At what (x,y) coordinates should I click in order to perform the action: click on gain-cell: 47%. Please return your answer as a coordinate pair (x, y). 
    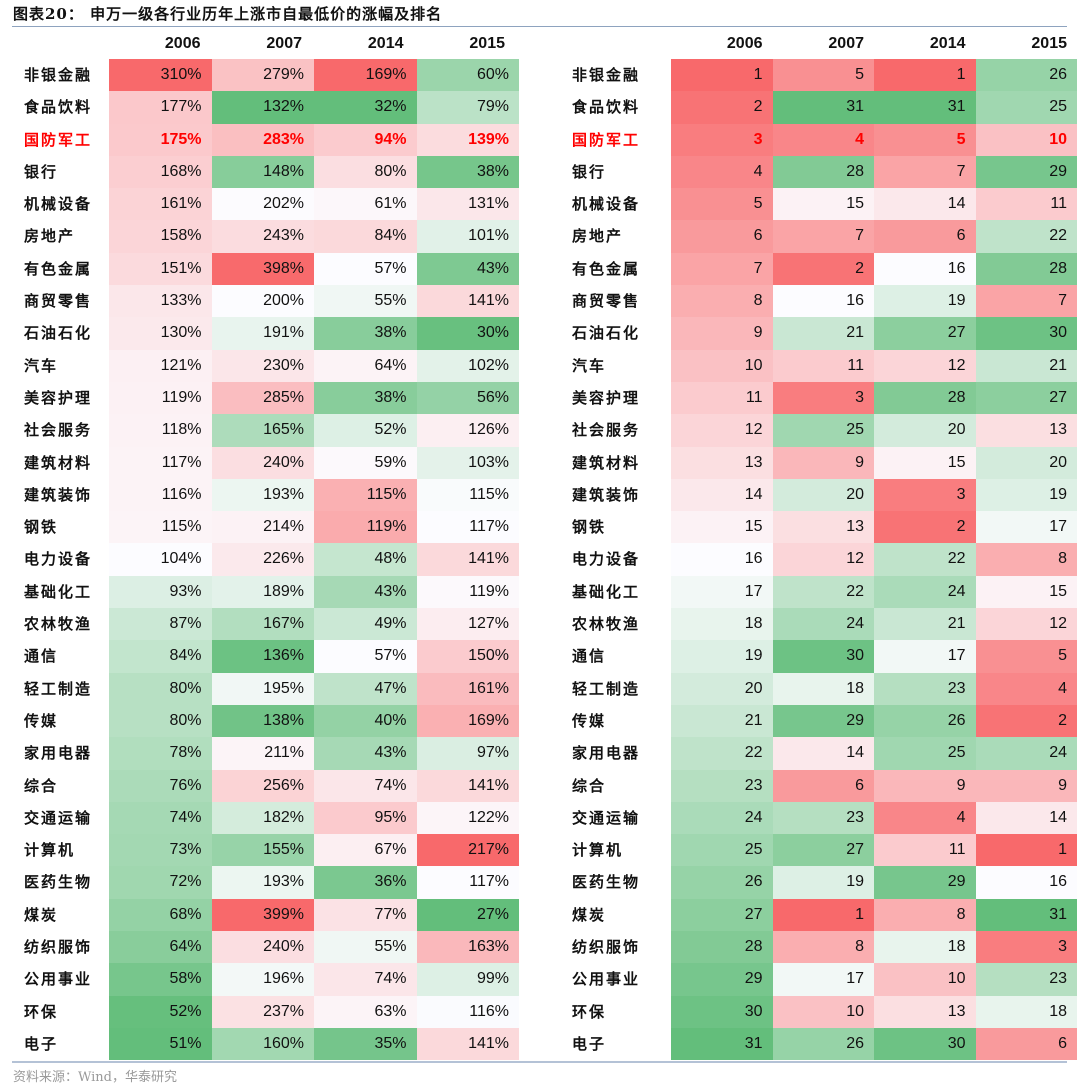
    Looking at the image, I should click on (365, 688).